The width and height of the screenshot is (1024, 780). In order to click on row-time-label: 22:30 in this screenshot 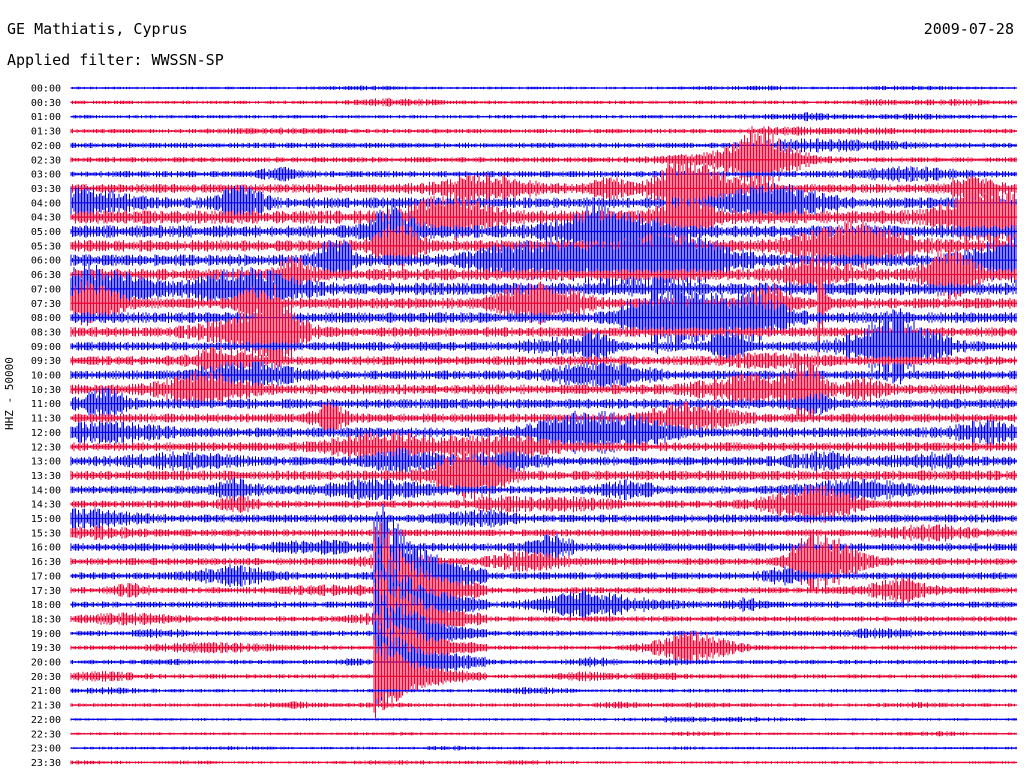, I will do `click(46, 734)`.